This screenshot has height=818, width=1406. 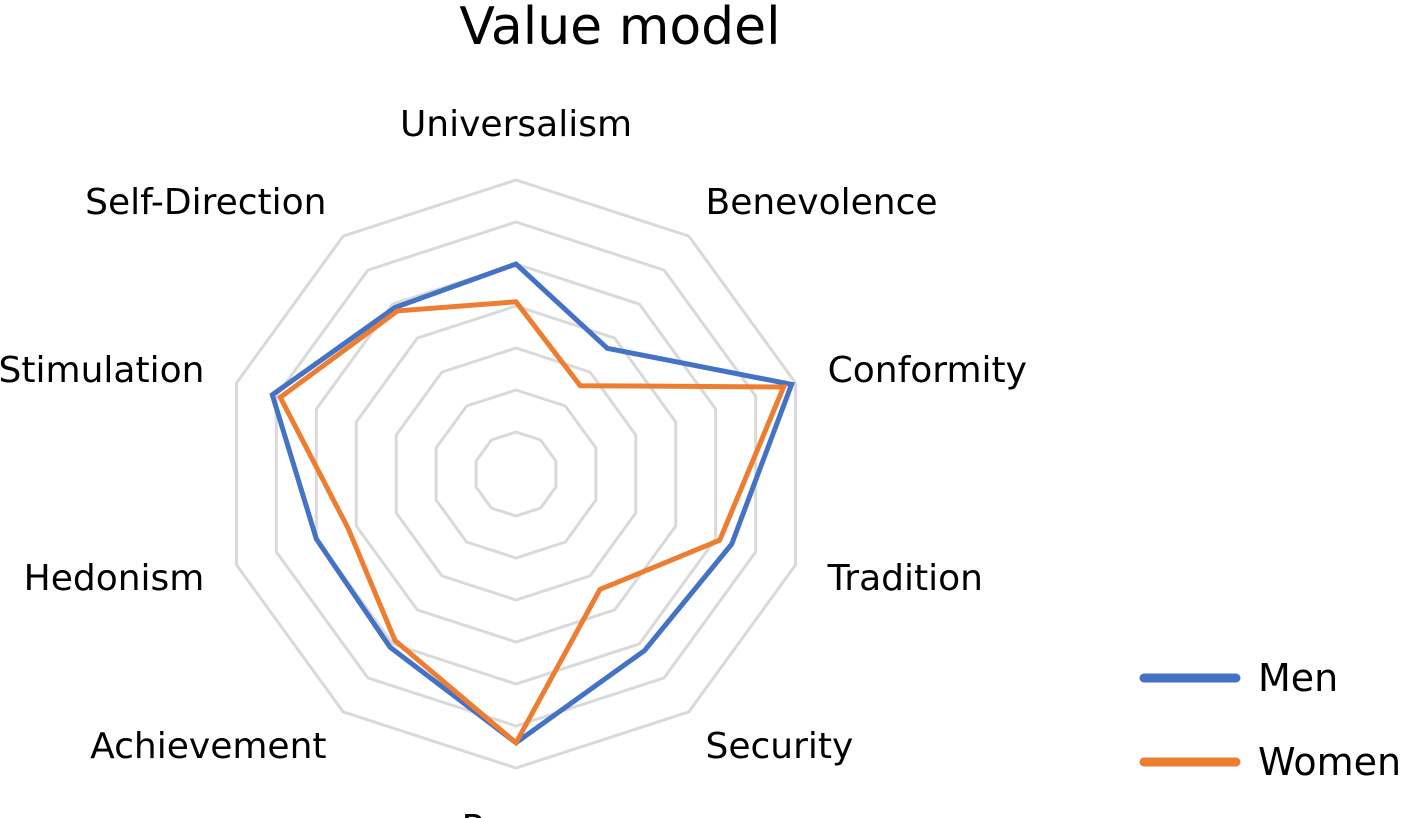 What do you see at coordinates (1329, 762) in the screenshot?
I see `legend-label-women: Women` at bounding box center [1329, 762].